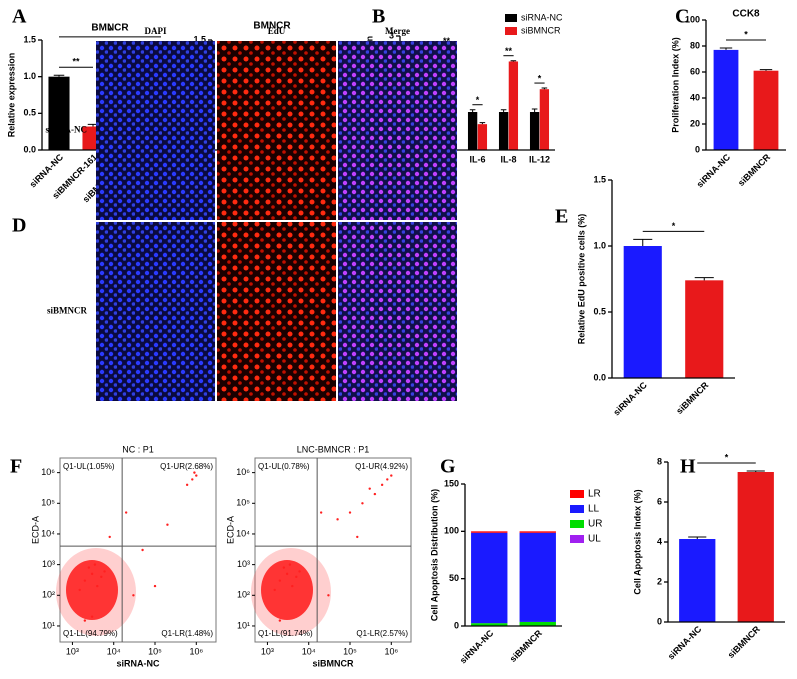  Describe the element at coordinates (285, 633) in the screenshot. I see `quadrant-label: Q1-LL(91.74%)` at that location.